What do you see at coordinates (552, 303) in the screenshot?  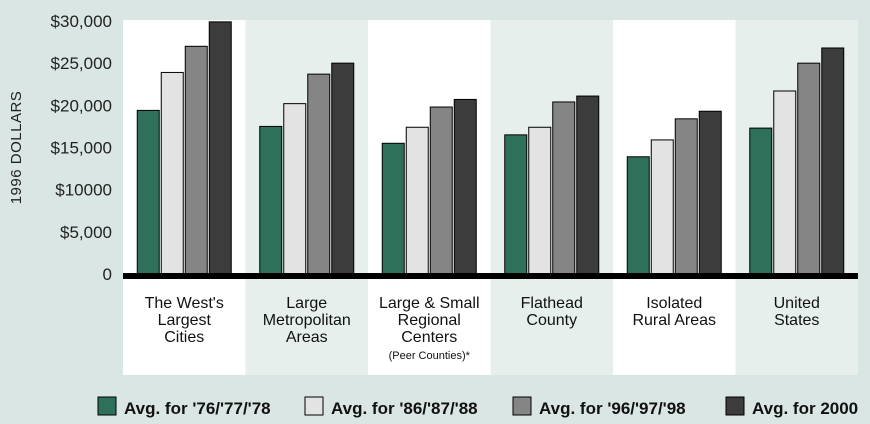 I see `category-label: Flathead` at bounding box center [552, 303].